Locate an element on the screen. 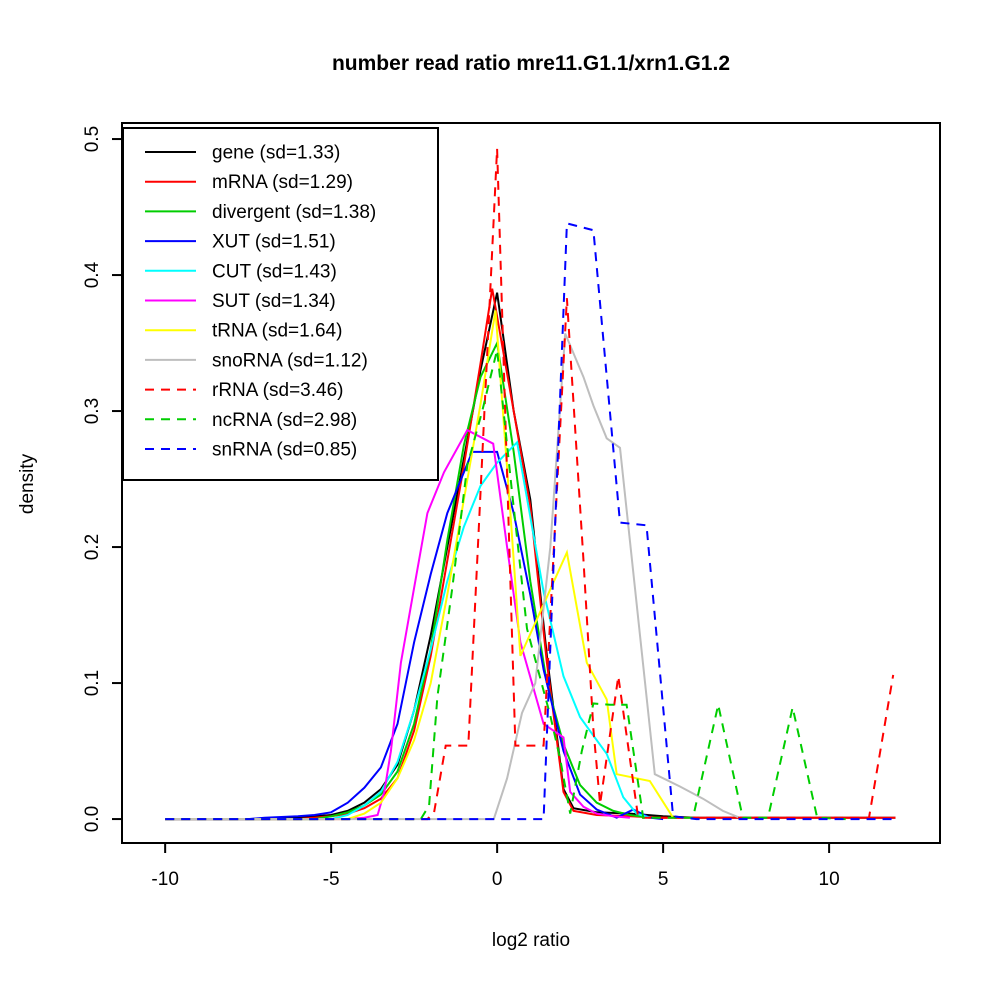 This screenshot has width=1000, height=1000. x-tick-label: 10 is located at coordinates (829, 879).